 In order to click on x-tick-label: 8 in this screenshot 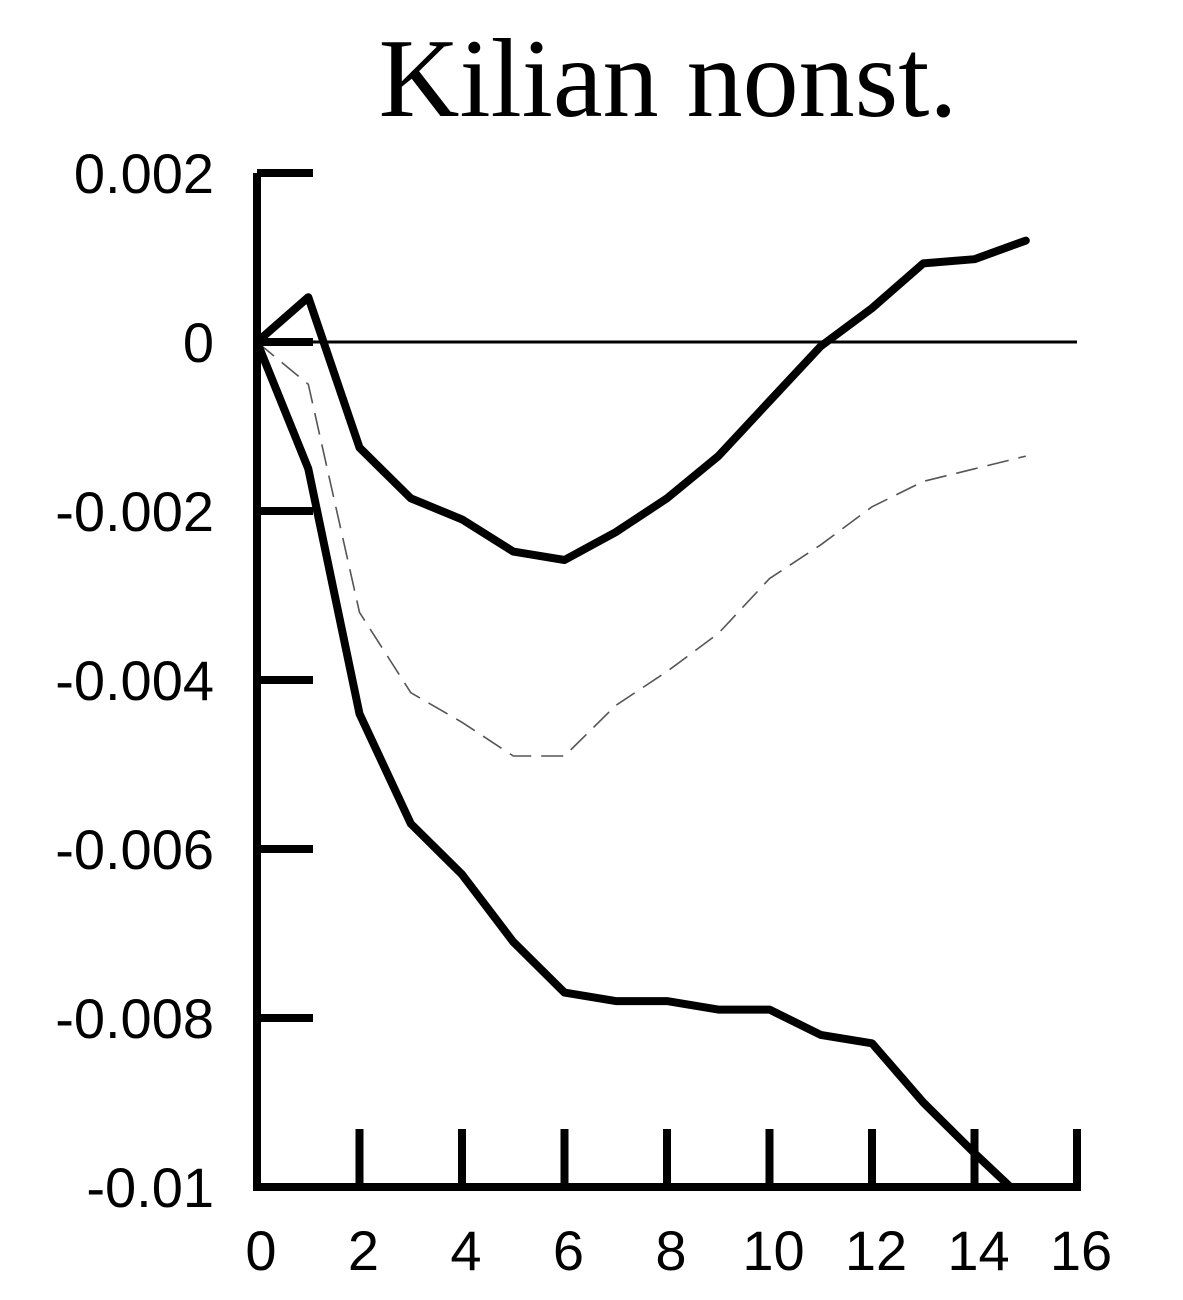, I will do `click(670, 1250)`.